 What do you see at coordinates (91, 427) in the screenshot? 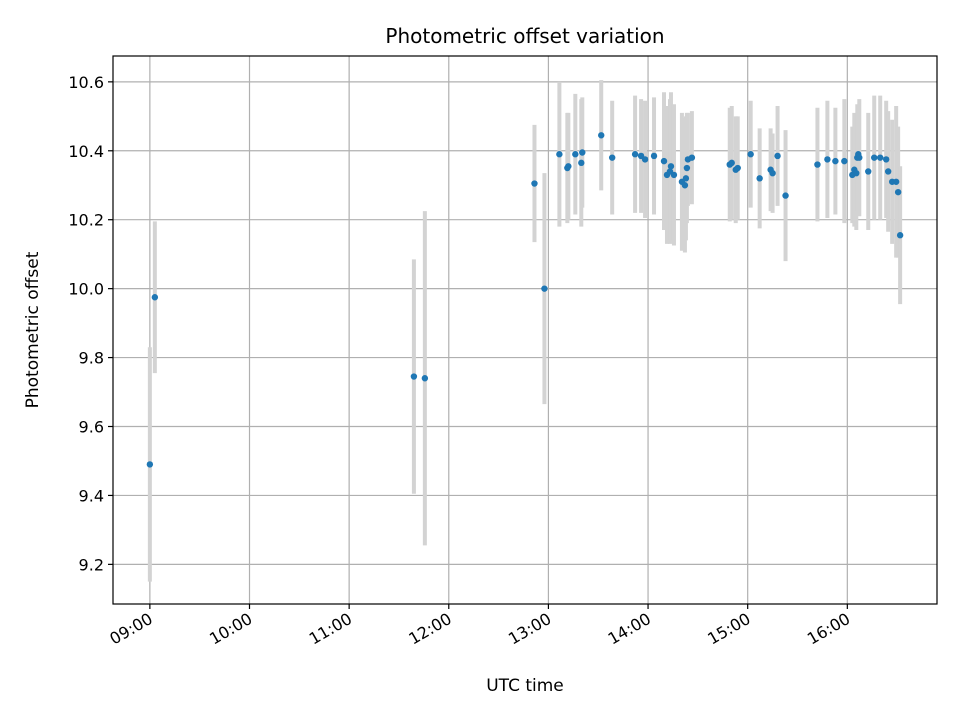
I see `y-tick-label: 9.6` at bounding box center [91, 427].